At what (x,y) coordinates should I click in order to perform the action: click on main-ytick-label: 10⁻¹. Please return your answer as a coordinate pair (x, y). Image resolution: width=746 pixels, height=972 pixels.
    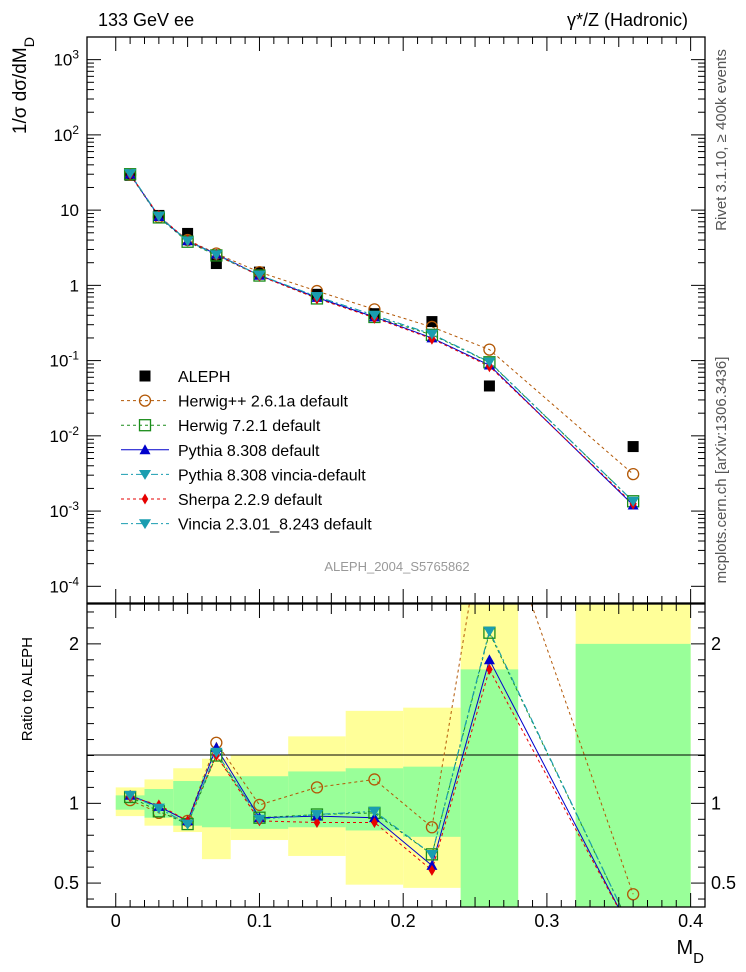
    Looking at the image, I should click on (65, 360).